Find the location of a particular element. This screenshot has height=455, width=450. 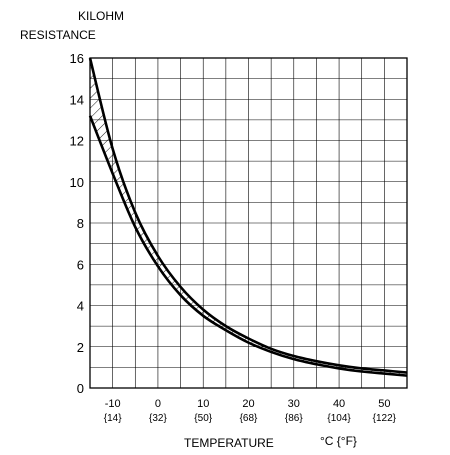

y-tick-label: 14 is located at coordinates (77, 99).